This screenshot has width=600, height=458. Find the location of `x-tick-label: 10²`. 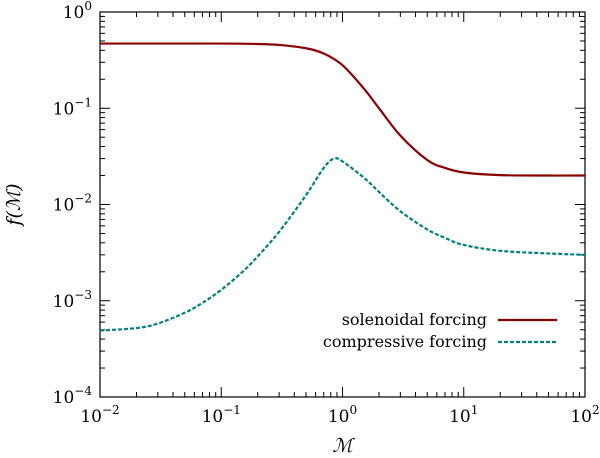

x-tick-label: 10² is located at coordinates (584, 415).